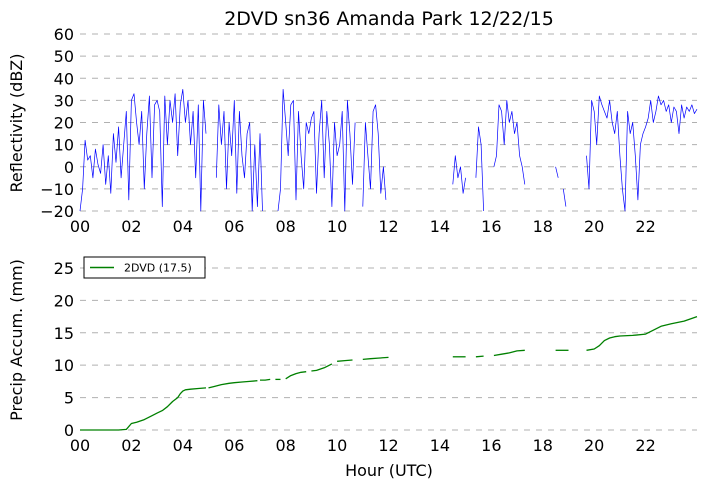 The height and width of the screenshot is (490, 707). Describe the element at coordinates (69, 430) in the screenshot. I see `precip-y-tick-label: 0` at that location.